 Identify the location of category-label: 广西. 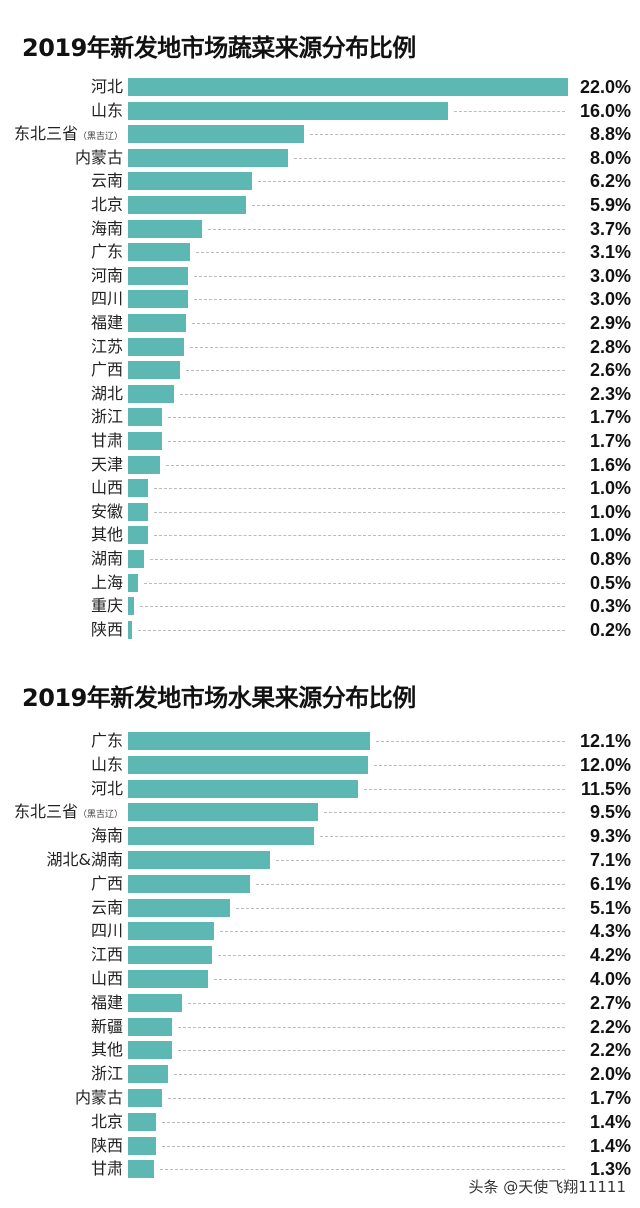
(106, 883).